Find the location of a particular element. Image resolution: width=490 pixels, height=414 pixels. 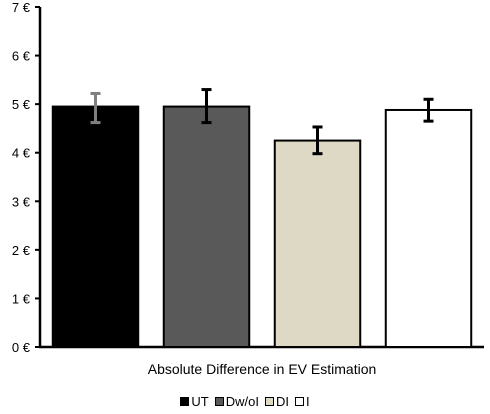

y-tick-label: 6 € is located at coordinates (21, 56).